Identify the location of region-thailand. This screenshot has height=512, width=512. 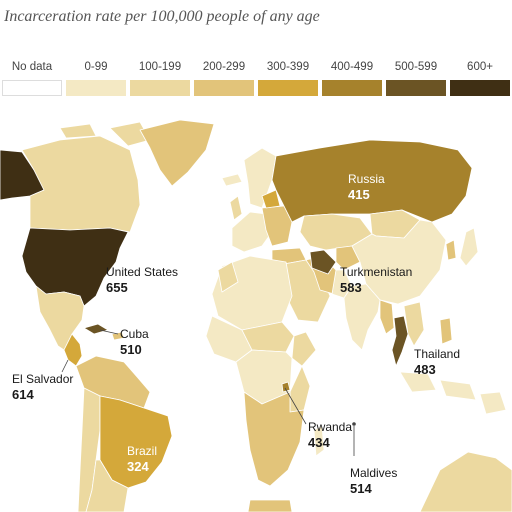
(400, 341).